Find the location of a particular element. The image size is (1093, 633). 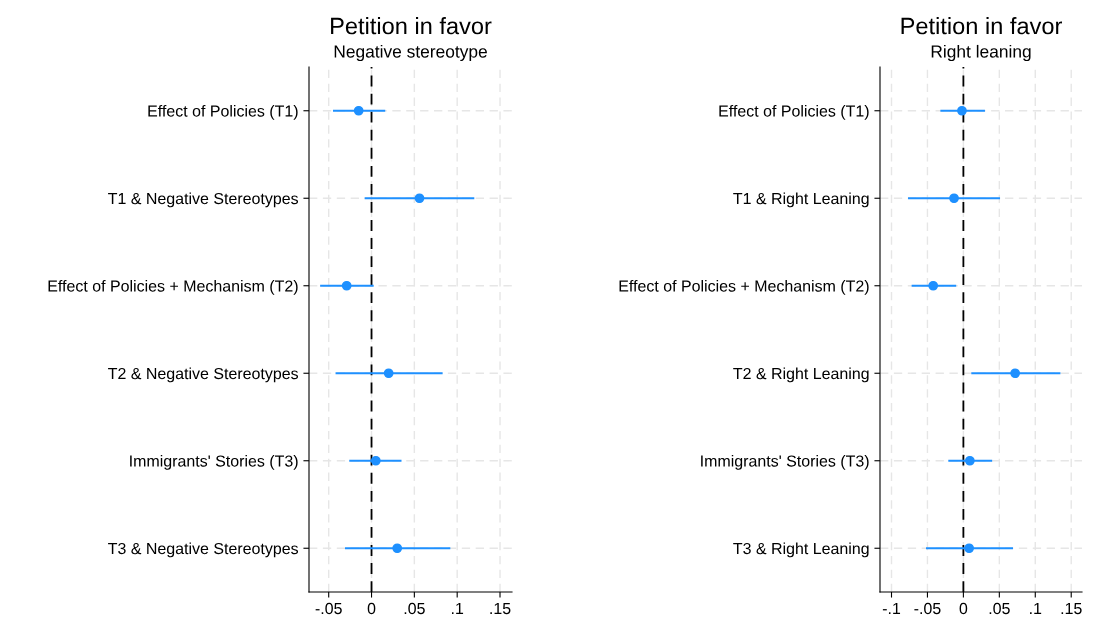

y-tick-label: T3 & Right Leaning is located at coordinates (801, 550).